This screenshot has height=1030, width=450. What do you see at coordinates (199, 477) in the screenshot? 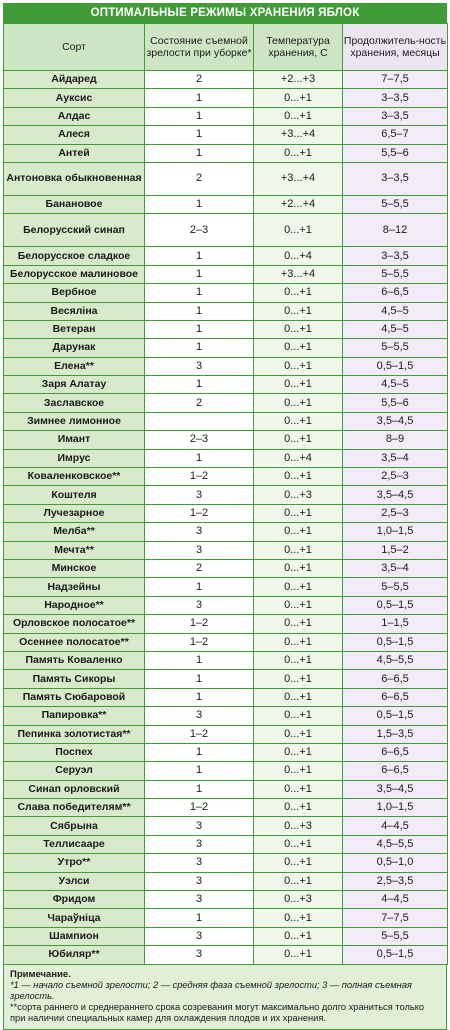
I see `cell-state: 1–2` at bounding box center [199, 477].